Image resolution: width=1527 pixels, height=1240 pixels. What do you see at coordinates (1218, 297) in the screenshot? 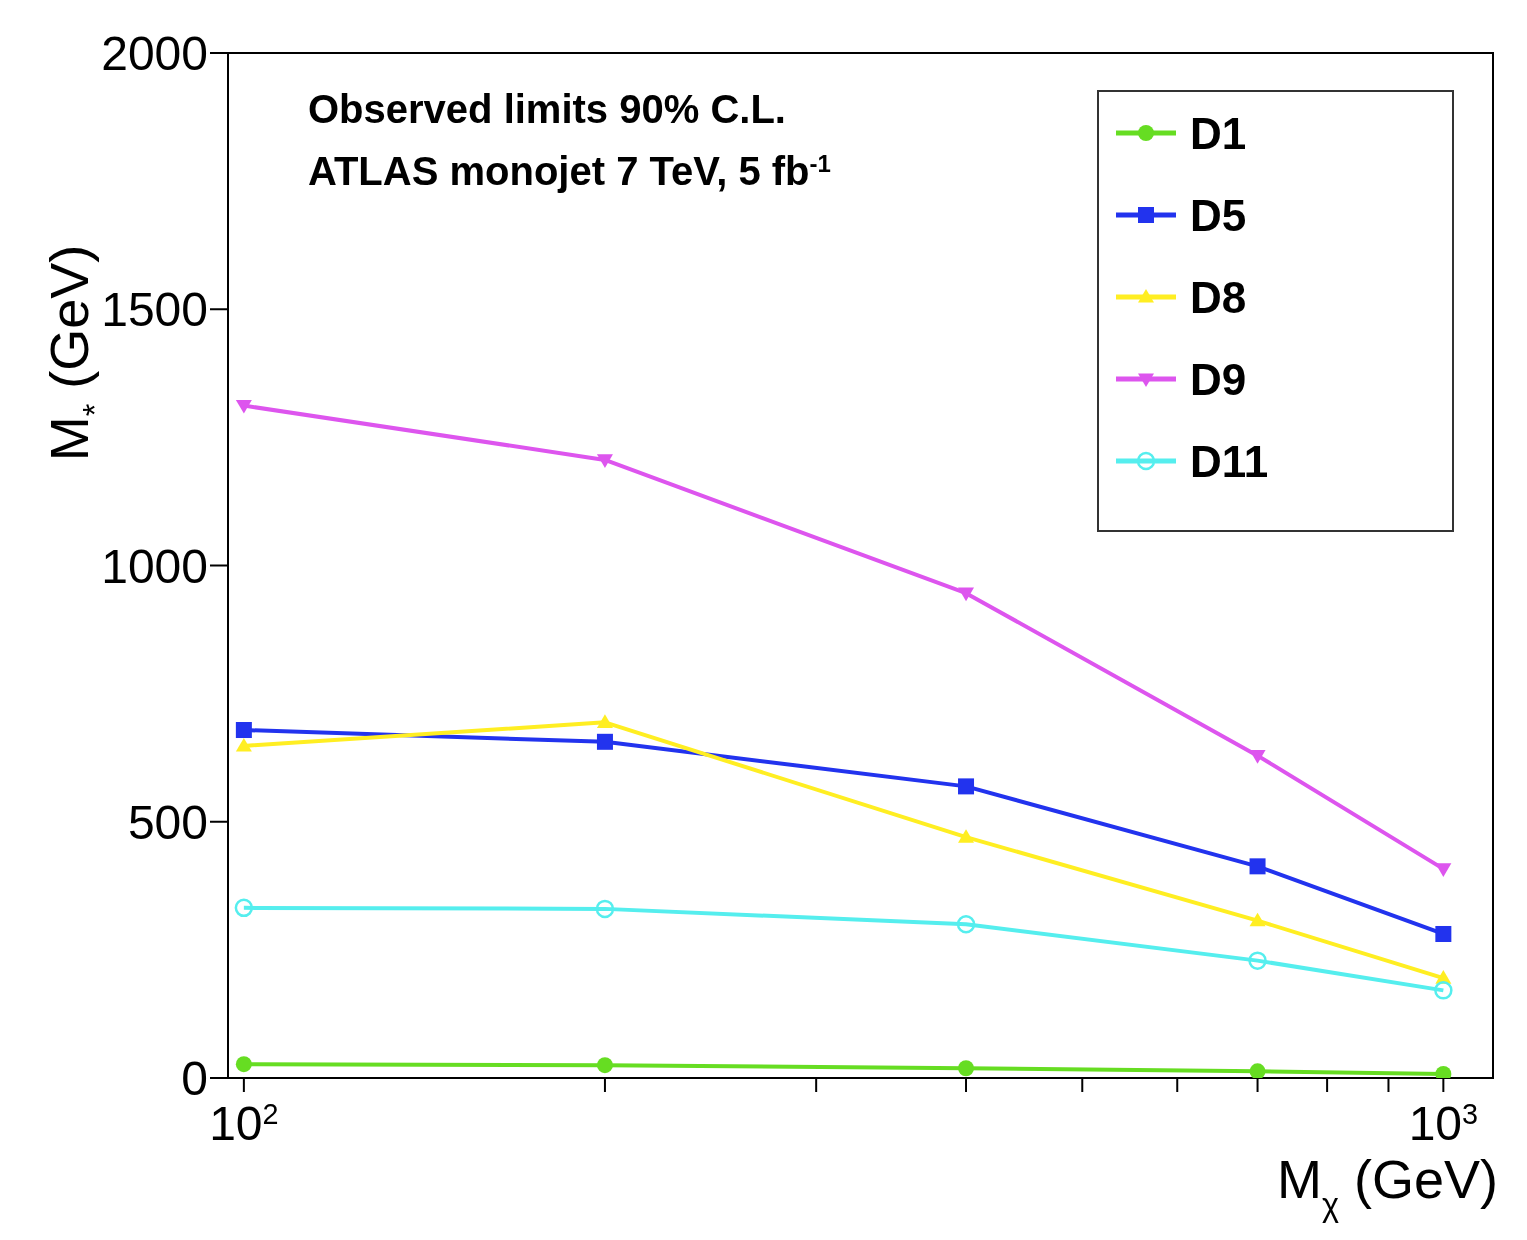
I see `legend-label: D8` at bounding box center [1218, 297].